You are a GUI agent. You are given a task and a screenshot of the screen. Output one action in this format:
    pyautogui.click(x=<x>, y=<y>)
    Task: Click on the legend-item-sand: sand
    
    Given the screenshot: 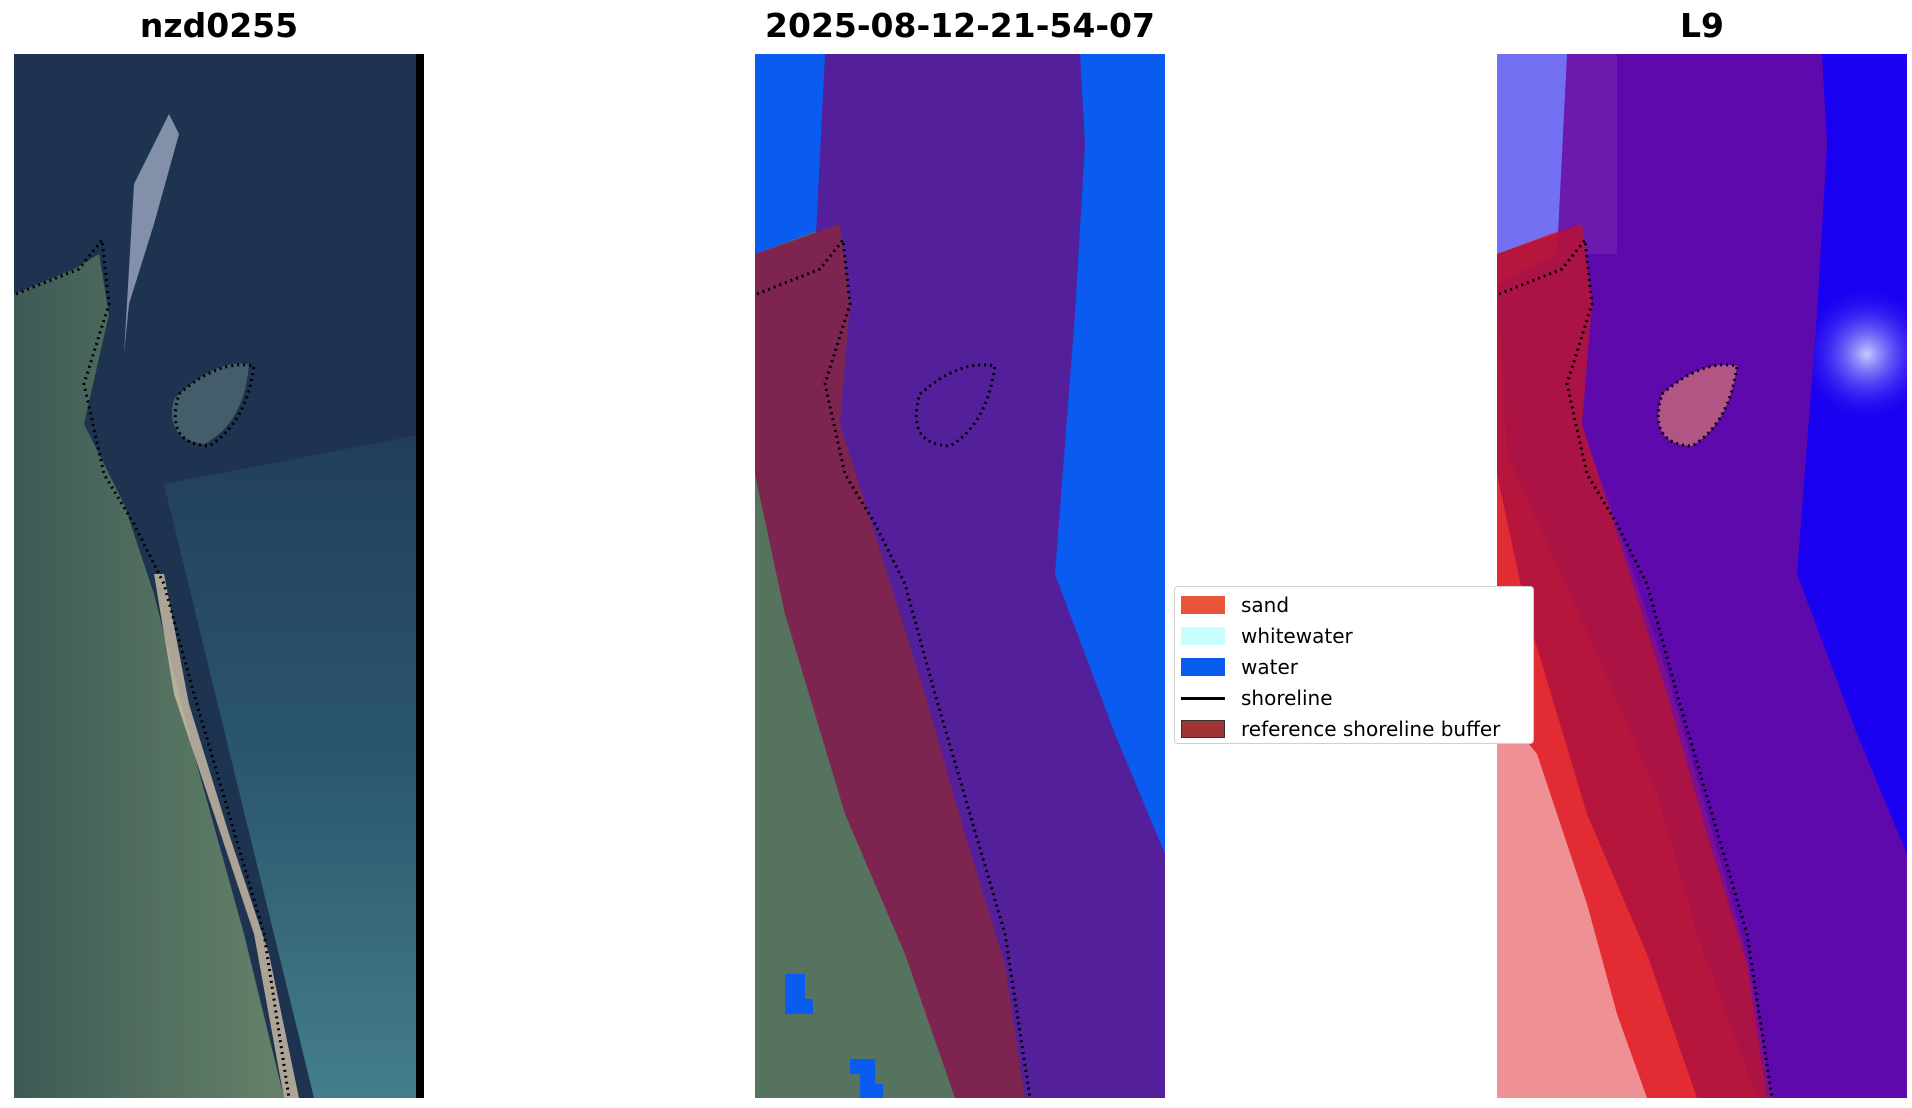 What is the action you would take?
    pyautogui.click(x=1235, y=605)
    